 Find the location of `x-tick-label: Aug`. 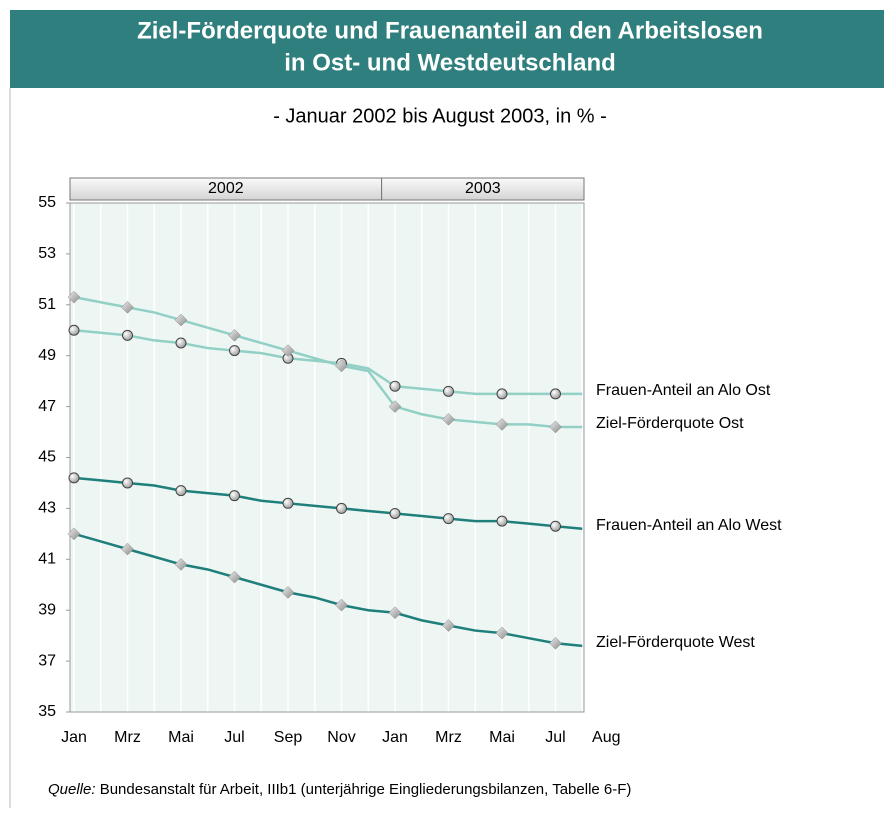

x-tick-label: Aug is located at coordinates (606, 737).